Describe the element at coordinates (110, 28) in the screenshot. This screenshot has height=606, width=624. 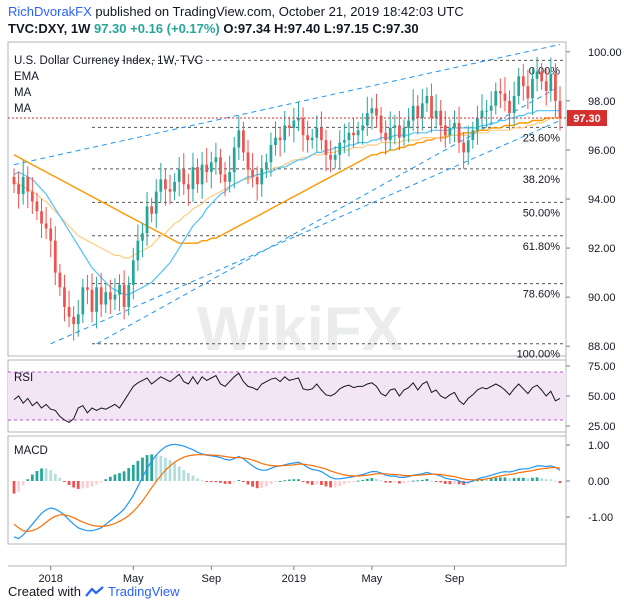
I see `last-price: 97.30` at that location.